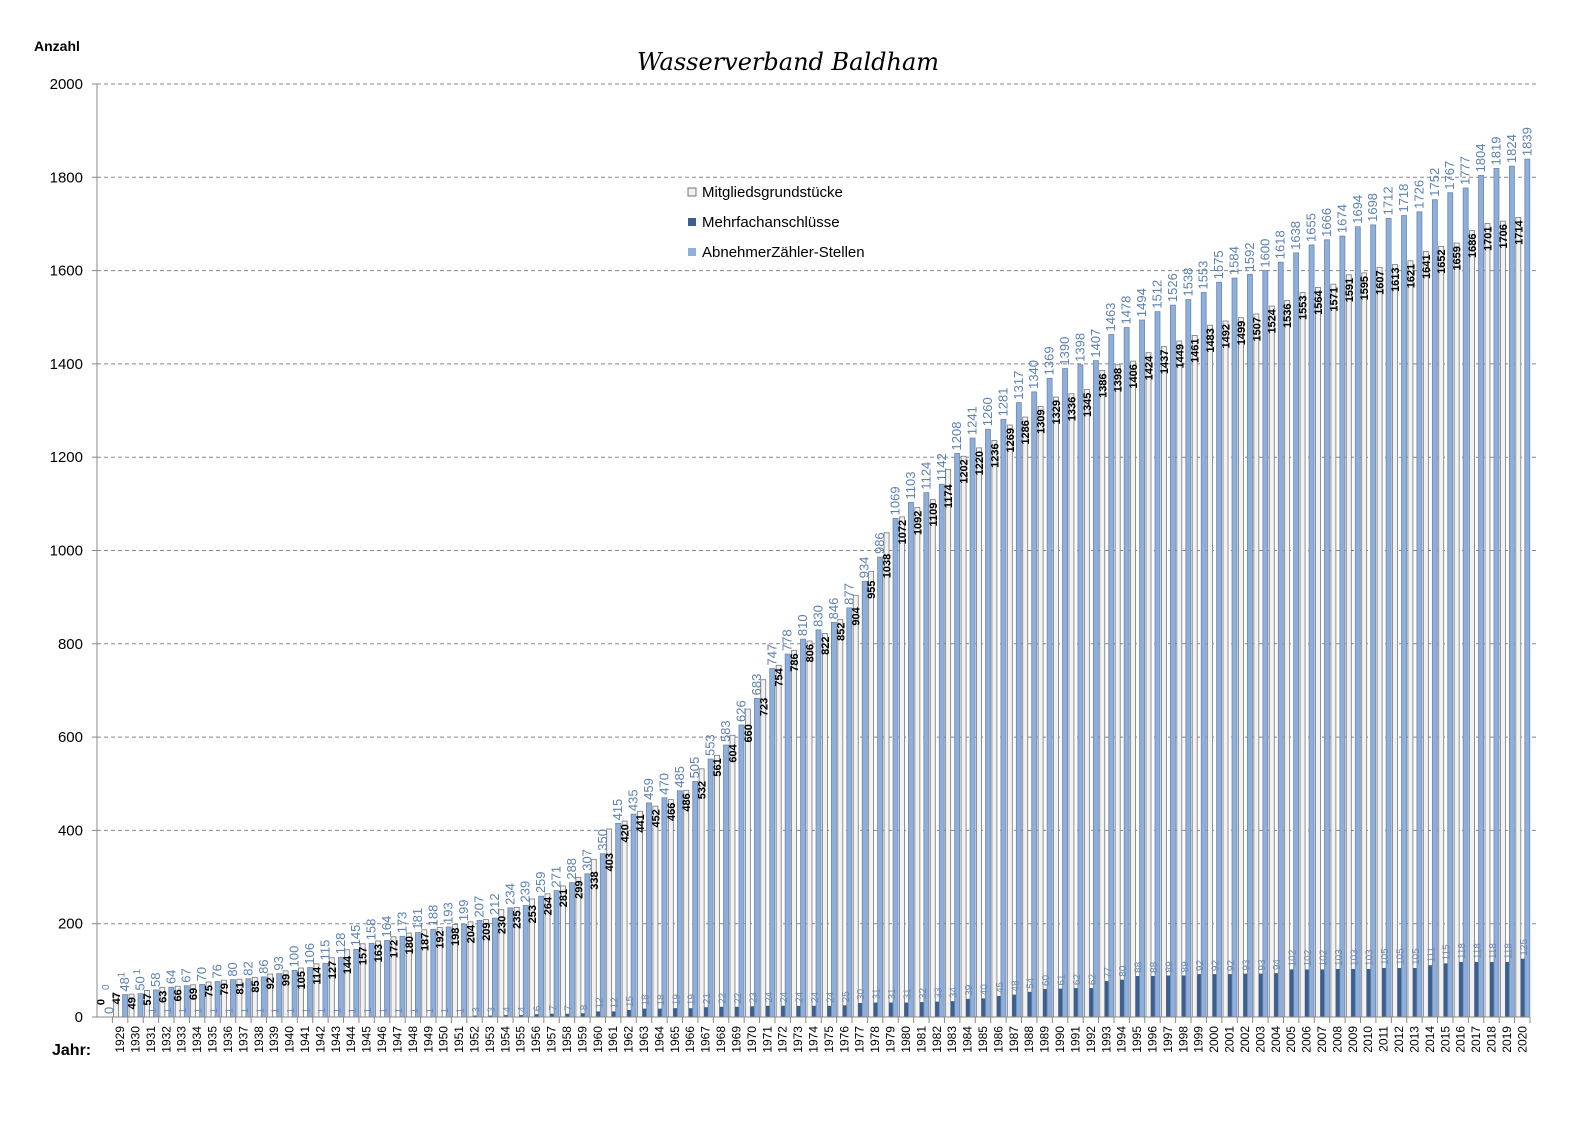  Describe the element at coordinates (479, 907) in the screenshot. I see `data-label: 207` at that location.